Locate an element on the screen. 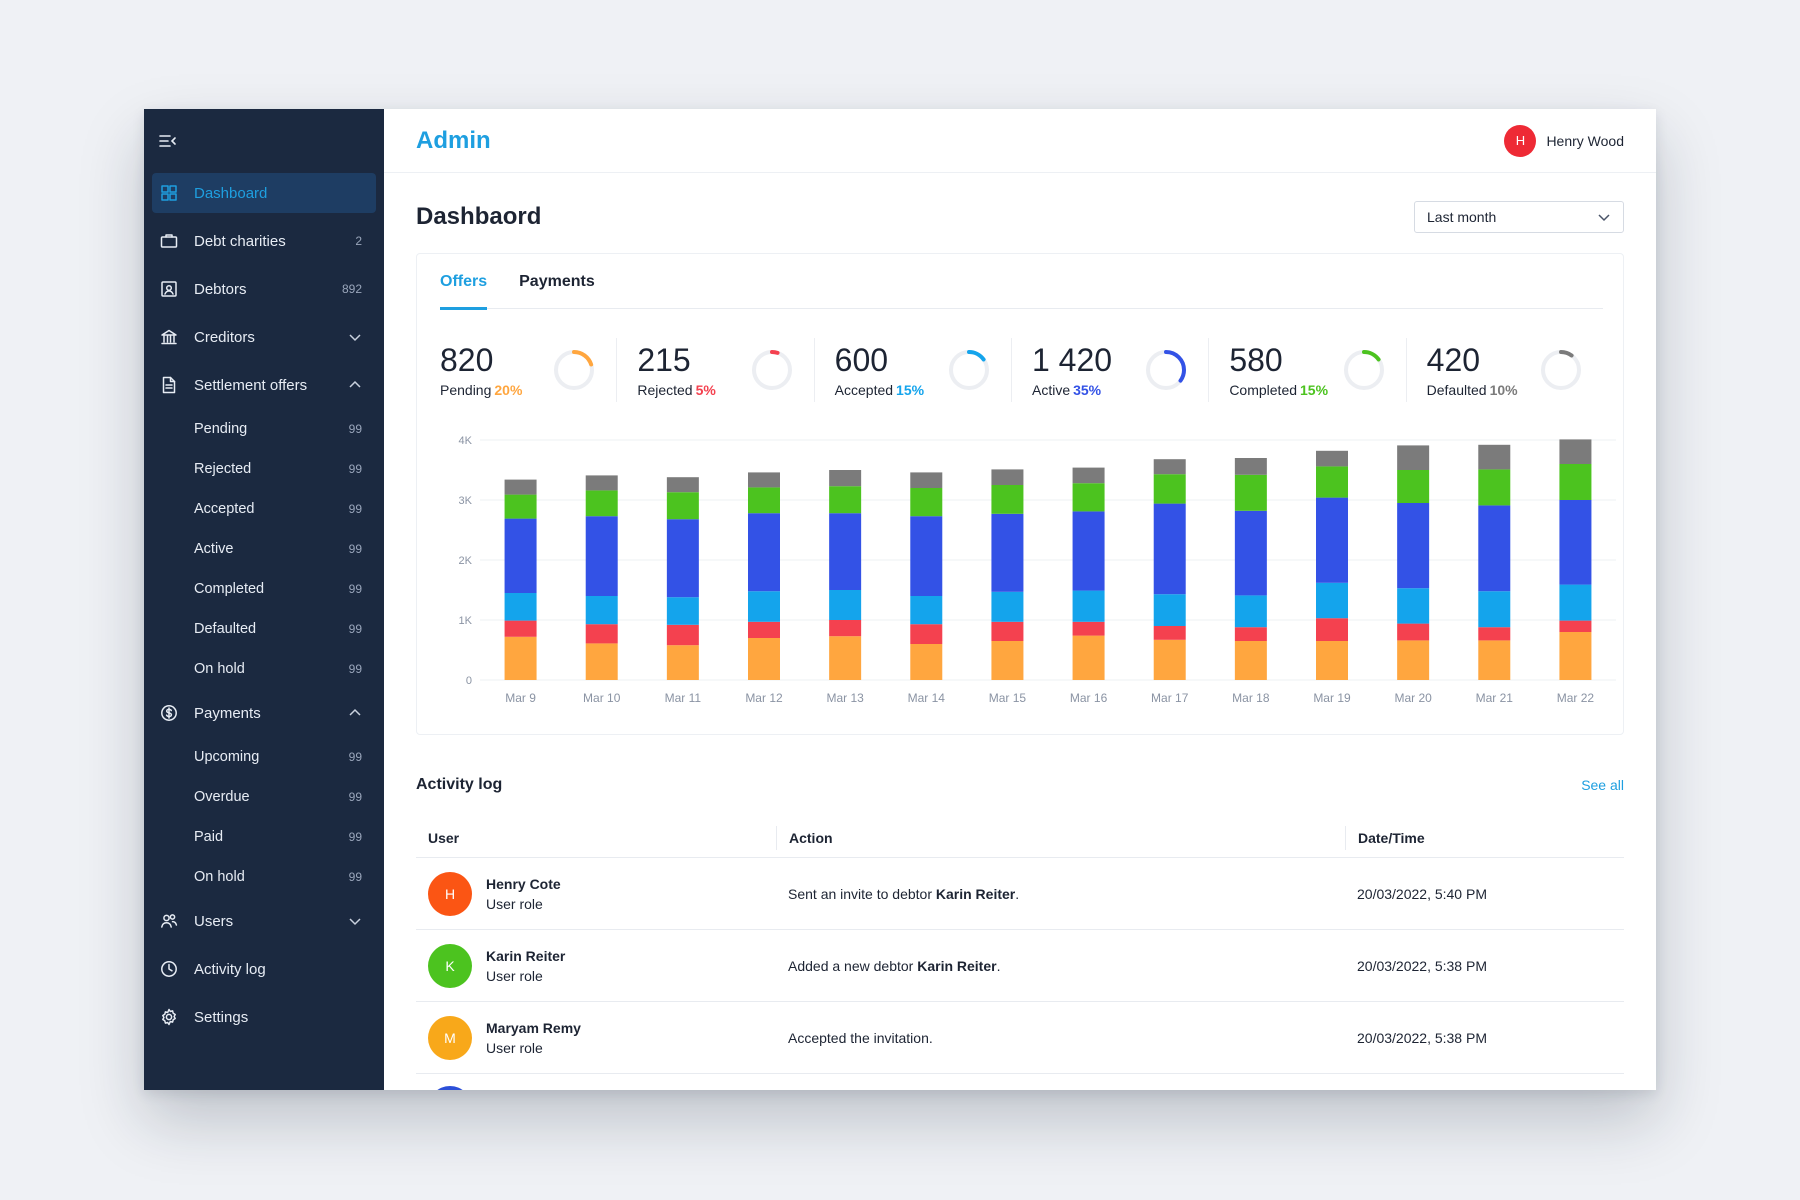 The height and width of the screenshot is (1200, 1800). sidebar-subitem-pending: Pending 99 is located at coordinates (264, 429).